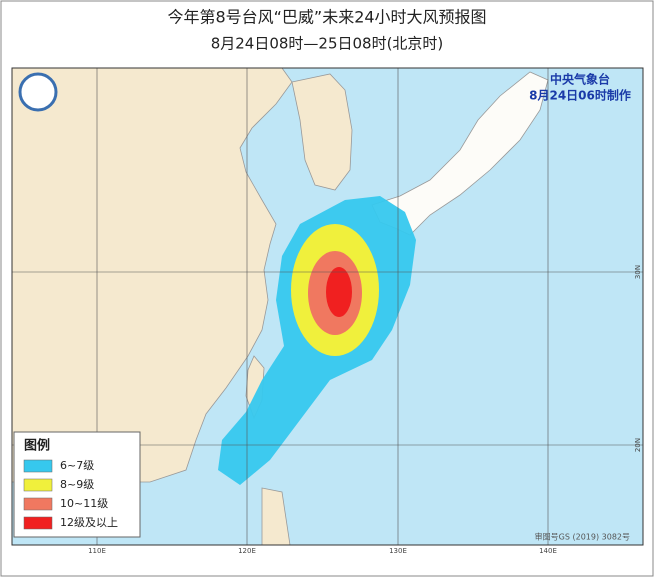  Describe the element at coordinates (548, 551) in the screenshot. I see `lon-label: 140E` at that location.